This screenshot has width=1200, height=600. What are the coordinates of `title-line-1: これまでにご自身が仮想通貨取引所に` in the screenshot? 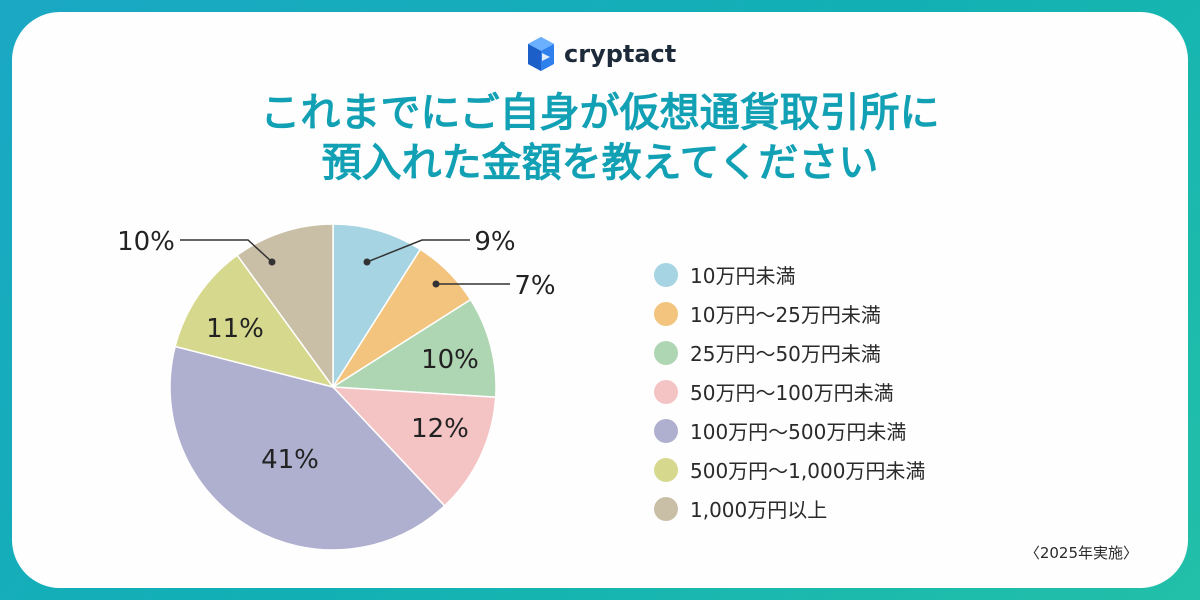 It's located at (600, 113).